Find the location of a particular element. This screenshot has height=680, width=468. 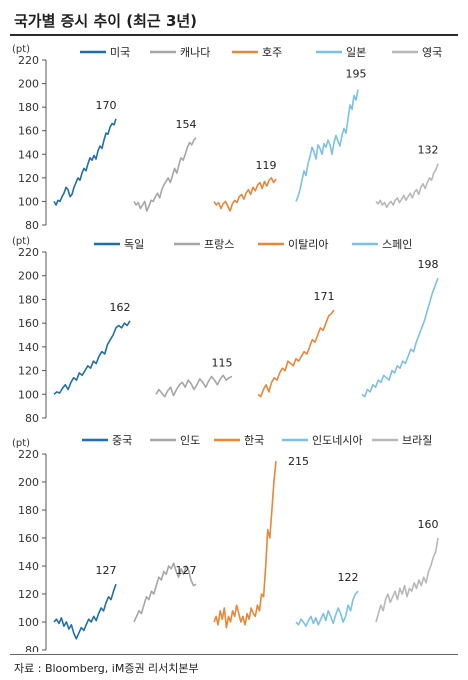

legend-label: 스페인 is located at coordinates (397, 244).